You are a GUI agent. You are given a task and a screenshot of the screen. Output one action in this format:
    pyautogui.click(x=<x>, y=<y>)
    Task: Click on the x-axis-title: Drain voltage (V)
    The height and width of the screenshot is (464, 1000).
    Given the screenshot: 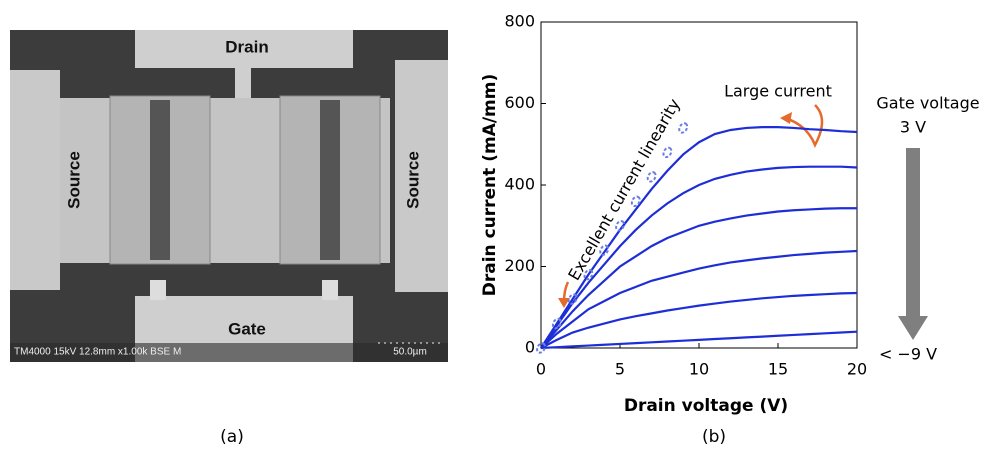 What is the action you would take?
    pyautogui.click(x=706, y=406)
    